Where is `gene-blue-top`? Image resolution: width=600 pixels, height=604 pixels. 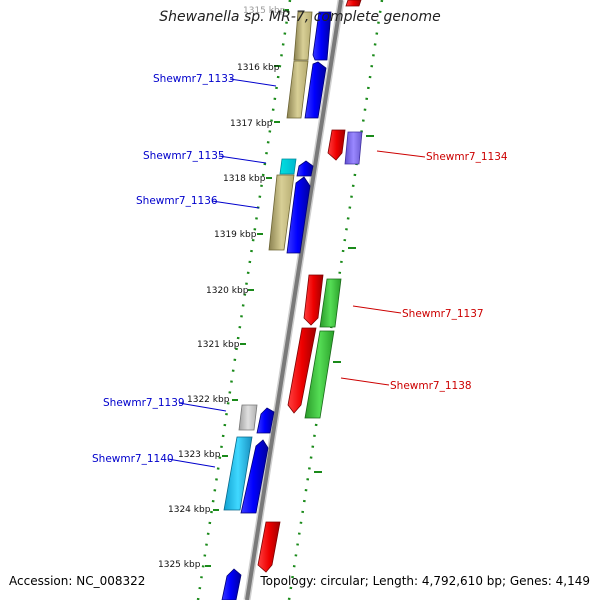
gene-blue-top is located at coordinates (322, 36).